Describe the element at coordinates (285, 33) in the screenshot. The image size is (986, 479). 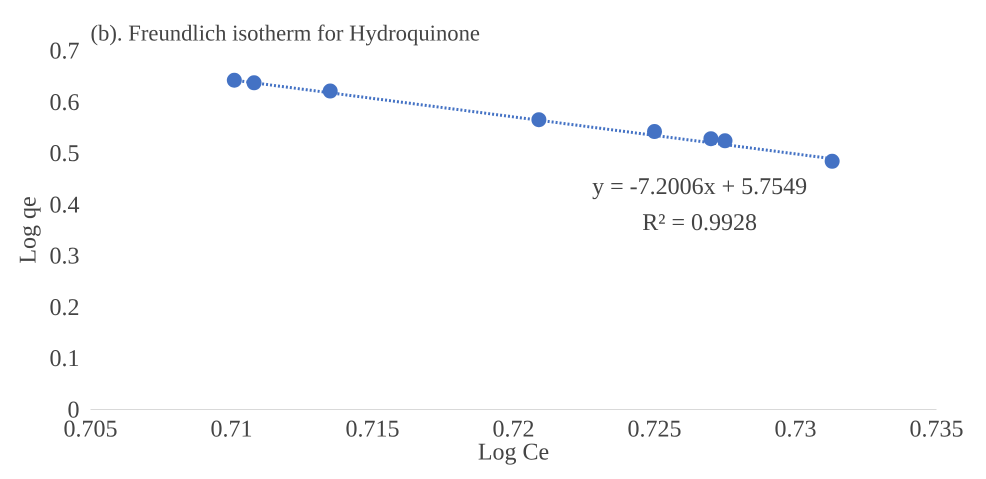
I see `chart-title: (b). Freundlich isotherm for Hydroquinone` at that location.